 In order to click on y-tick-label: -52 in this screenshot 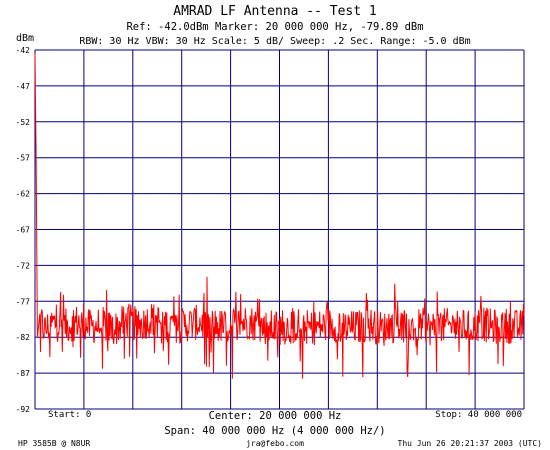, I will do `click(23, 122)`.